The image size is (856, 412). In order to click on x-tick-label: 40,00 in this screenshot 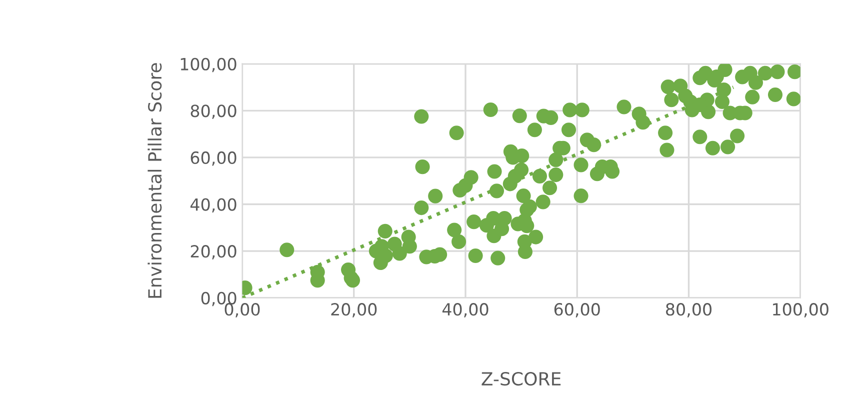, I will do `click(465, 310)`.